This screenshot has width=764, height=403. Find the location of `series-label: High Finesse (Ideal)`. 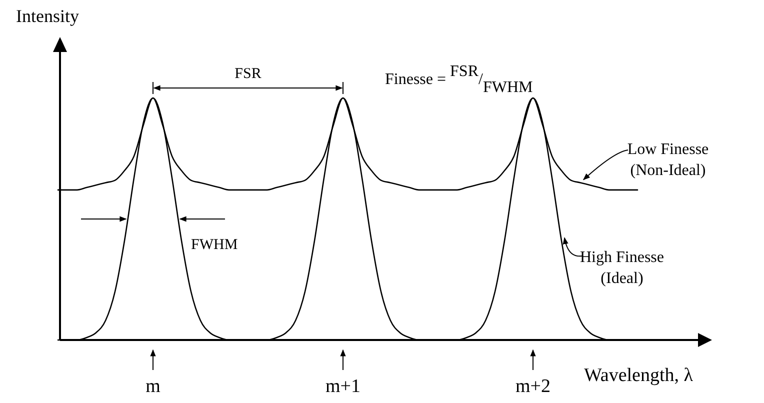

series-label: High Finesse (Ideal) is located at coordinates (622, 268).